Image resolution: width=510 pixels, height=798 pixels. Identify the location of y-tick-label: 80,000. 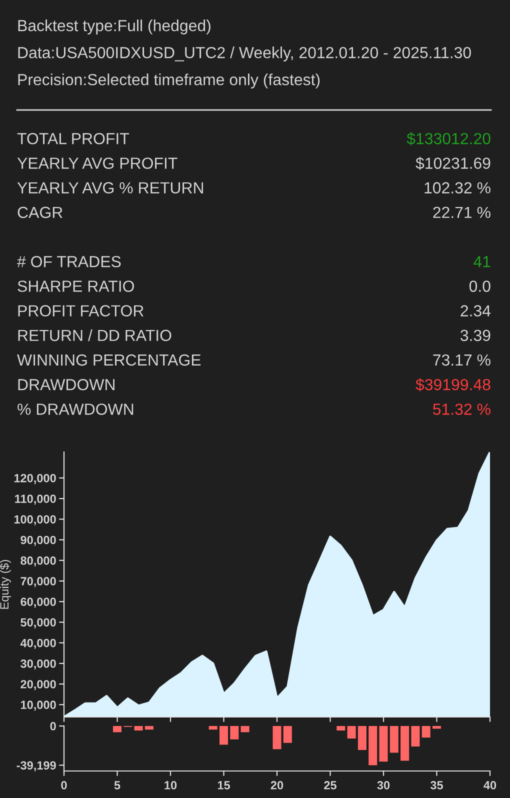
(38, 561).